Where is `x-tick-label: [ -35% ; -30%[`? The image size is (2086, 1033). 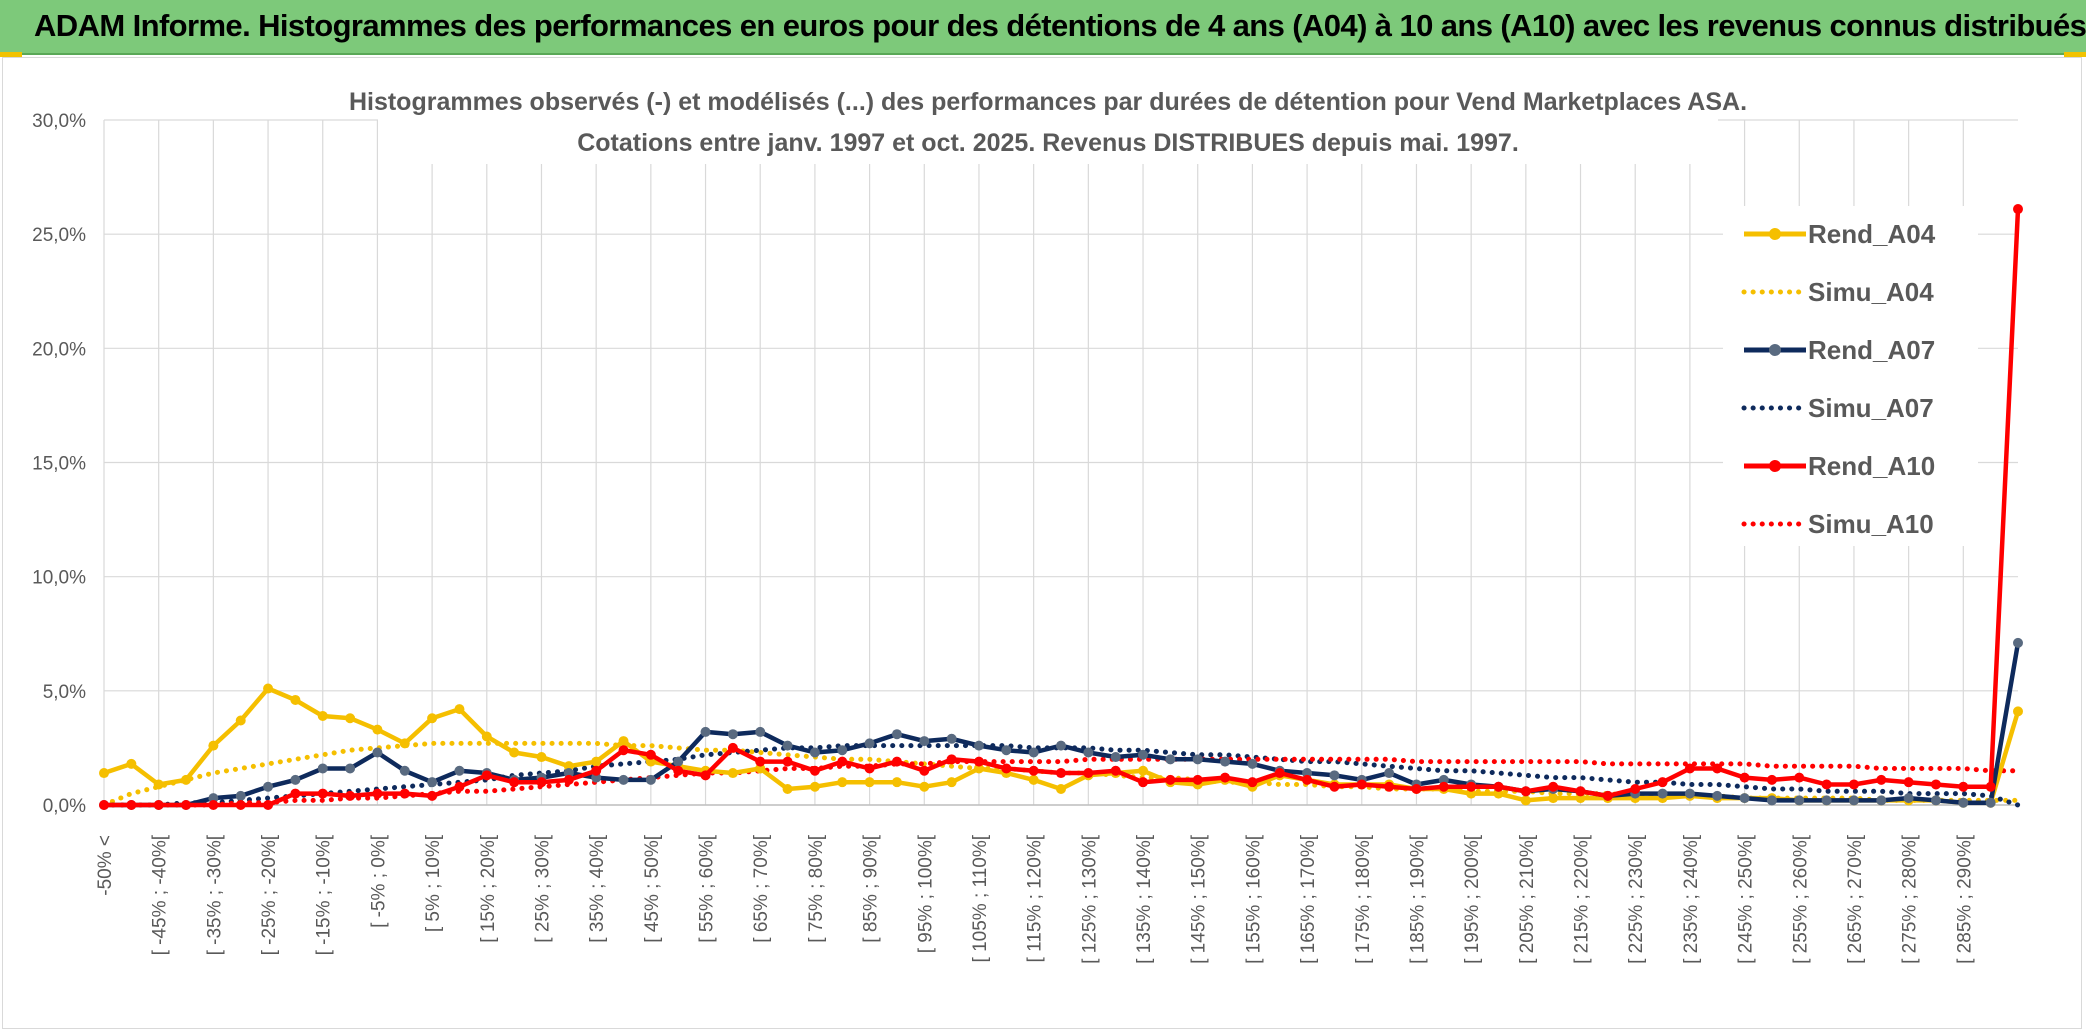
x-tick-label: [ -35% ; -30%[ is located at coordinates (214, 894).